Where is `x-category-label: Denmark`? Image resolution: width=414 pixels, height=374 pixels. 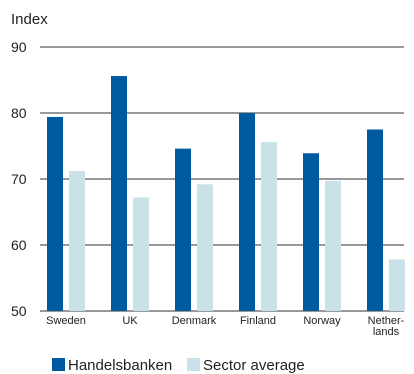 x-category-label: Denmark is located at coordinates (194, 321).